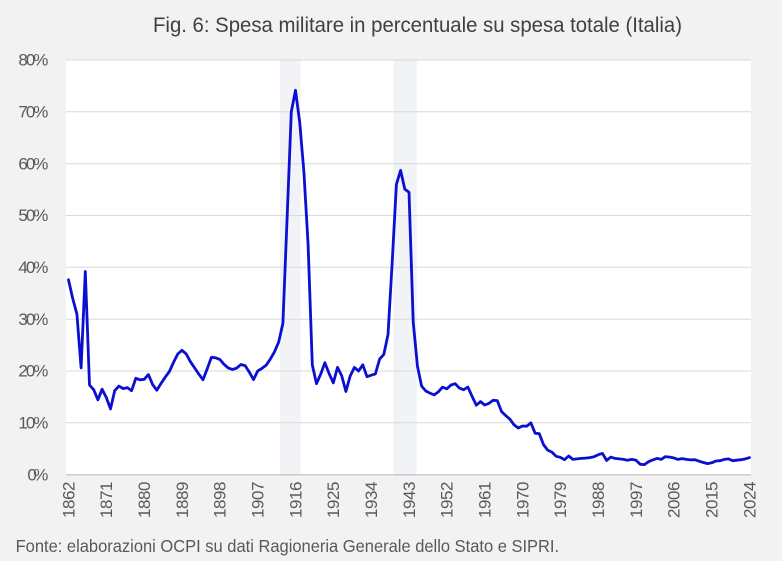 The width and height of the screenshot is (782, 561). I want to click on svg-text: 1880, so click(144, 500).